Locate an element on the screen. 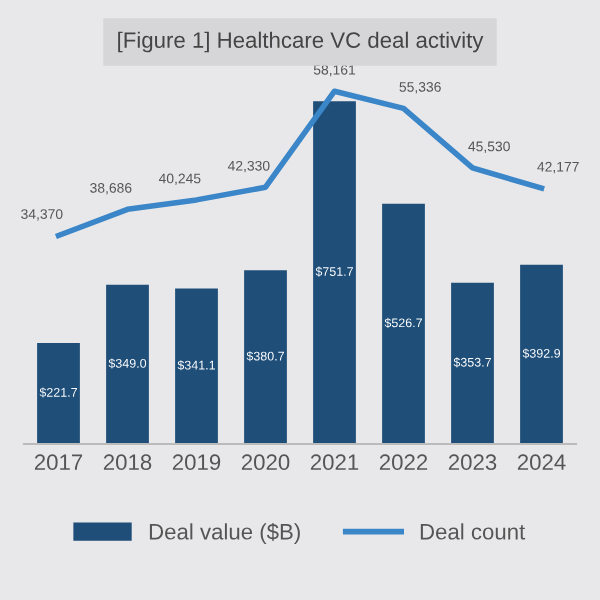 The height and width of the screenshot is (600, 600). x-tick-label: 2019 is located at coordinates (196, 462).